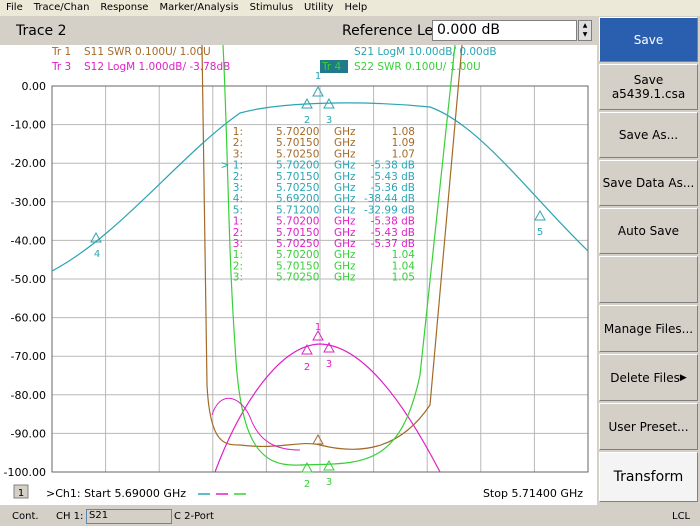  I want to click on status-cal: C 2-Port, so click(194, 516).